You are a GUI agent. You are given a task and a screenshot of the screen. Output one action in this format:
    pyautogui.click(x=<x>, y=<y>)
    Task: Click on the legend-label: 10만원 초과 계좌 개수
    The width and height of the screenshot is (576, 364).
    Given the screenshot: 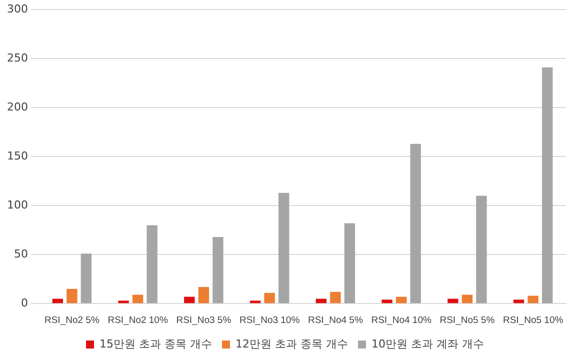 What is the action you would take?
    pyautogui.click(x=427, y=343)
    